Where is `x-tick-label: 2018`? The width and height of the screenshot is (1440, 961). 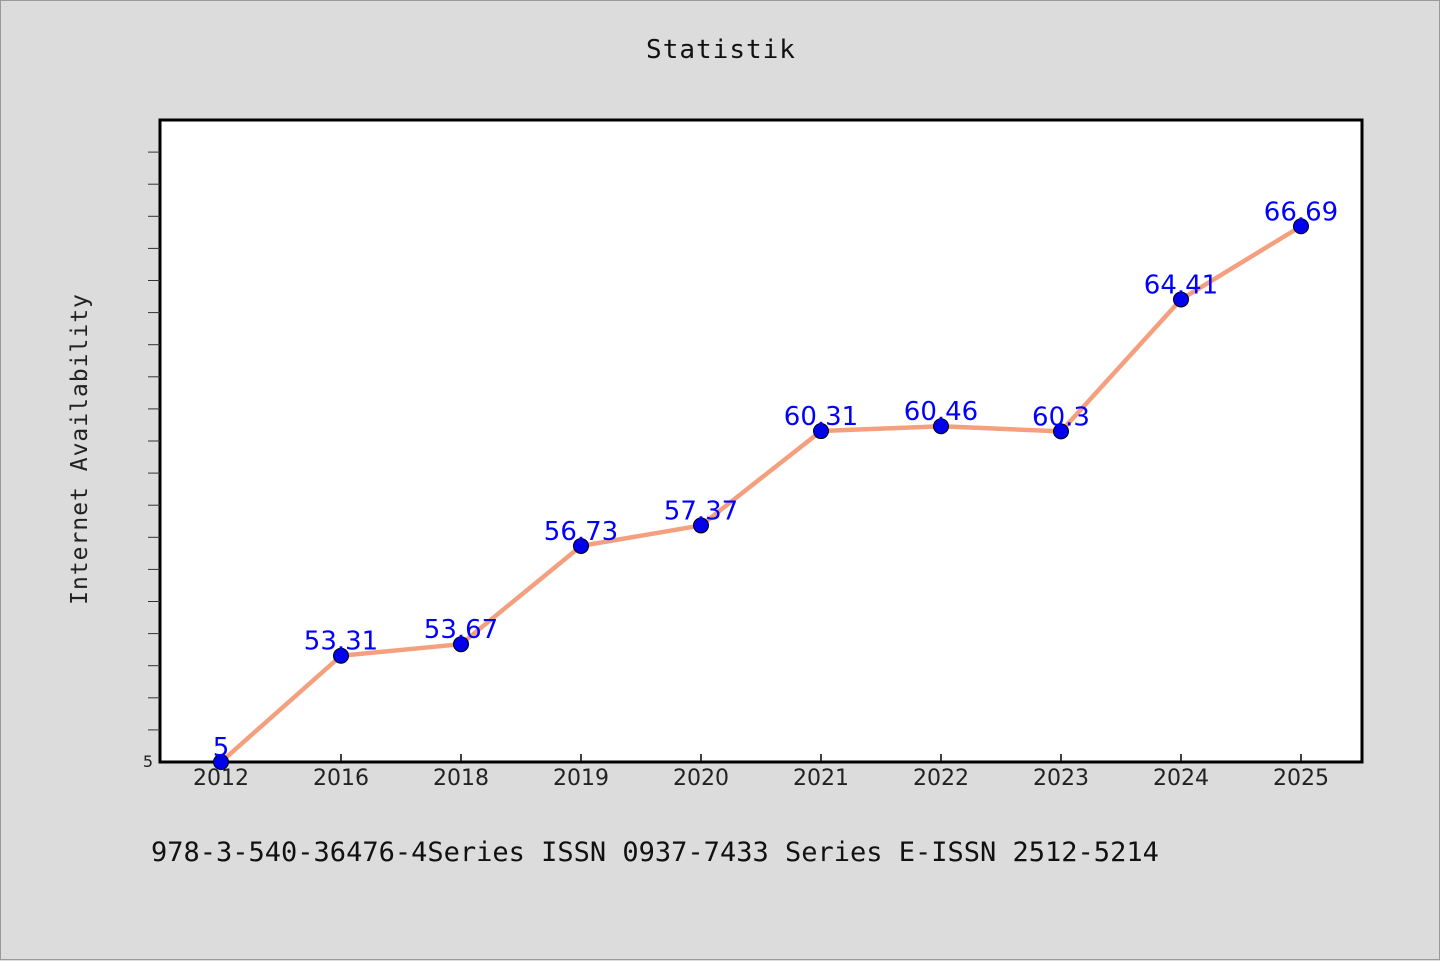 x-tick-label: 2018 is located at coordinates (461, 778).